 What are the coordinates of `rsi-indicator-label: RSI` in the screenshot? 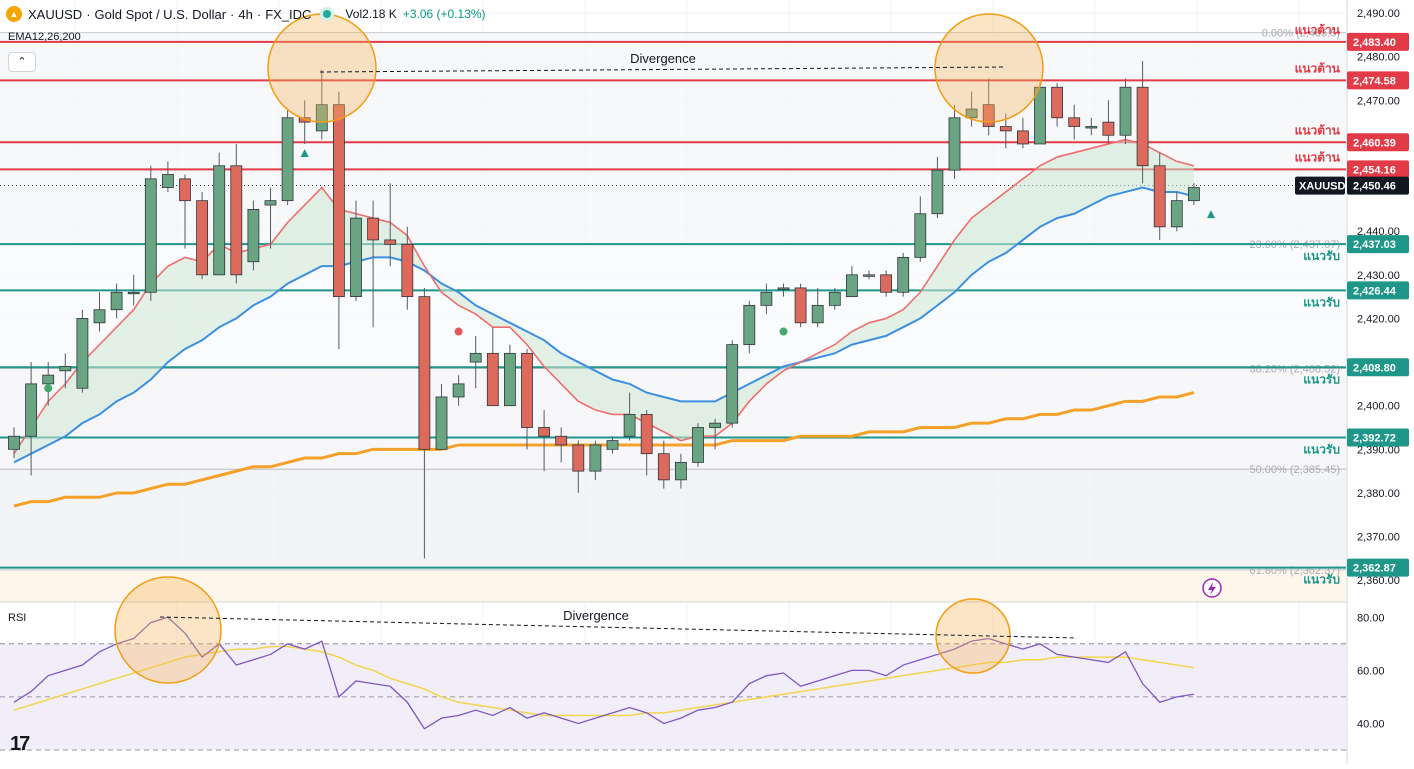 It's located at (17, 618).